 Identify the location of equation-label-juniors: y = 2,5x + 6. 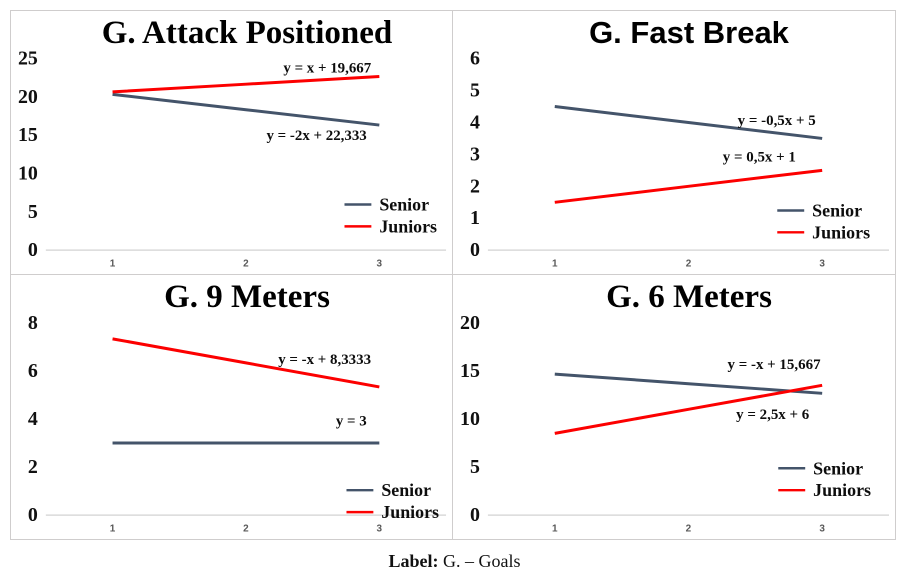
(773, 415).